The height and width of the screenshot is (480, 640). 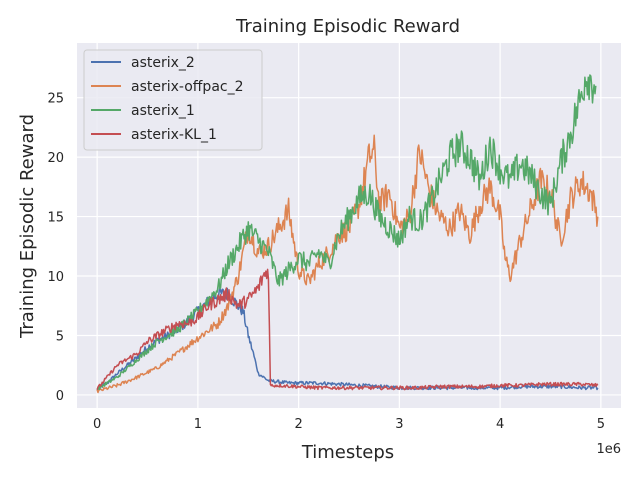 I want to click on y-tick-label: 25, so click(x=55, y=99).